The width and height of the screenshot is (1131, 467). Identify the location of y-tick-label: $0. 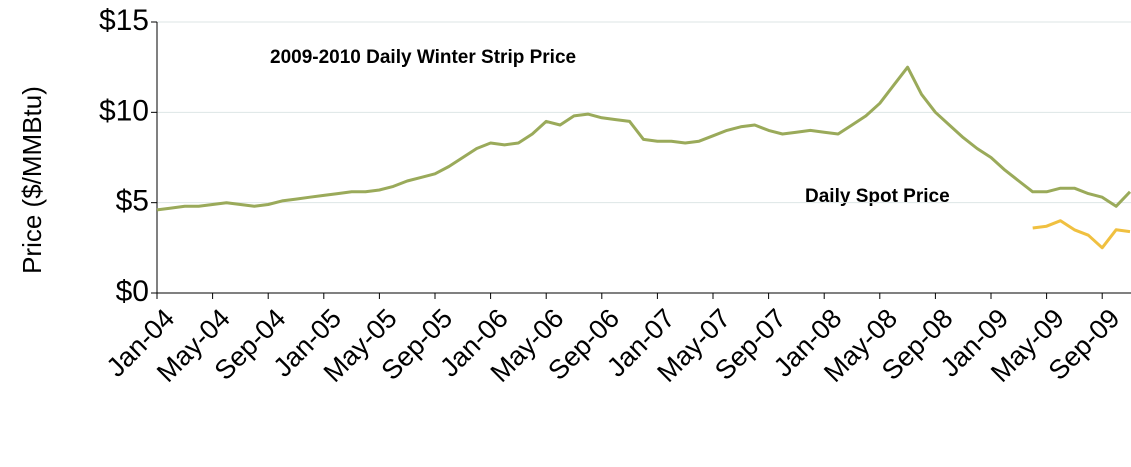
(132, 291).